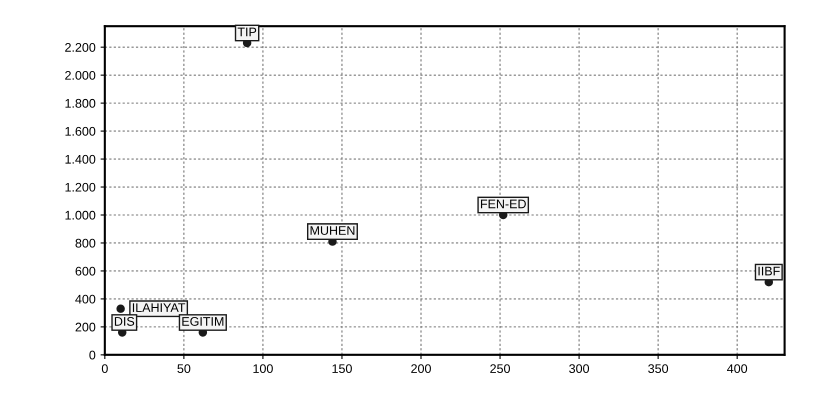 This screenshot has width=819, height=416. Describe the element at coordinates (183, 369) in the screenshot. I see `x-tick-label: 50` at that location.